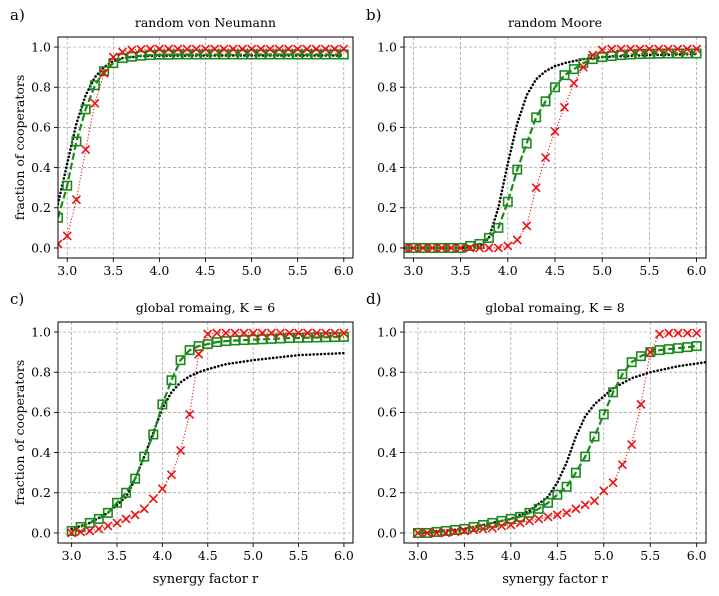 The height and width of the screenshot is (596, 719). What do you see at coordinates (555, 270) in the screenshot?
I see `x-tick-label: 4.5` at bounding box center [555, 270].